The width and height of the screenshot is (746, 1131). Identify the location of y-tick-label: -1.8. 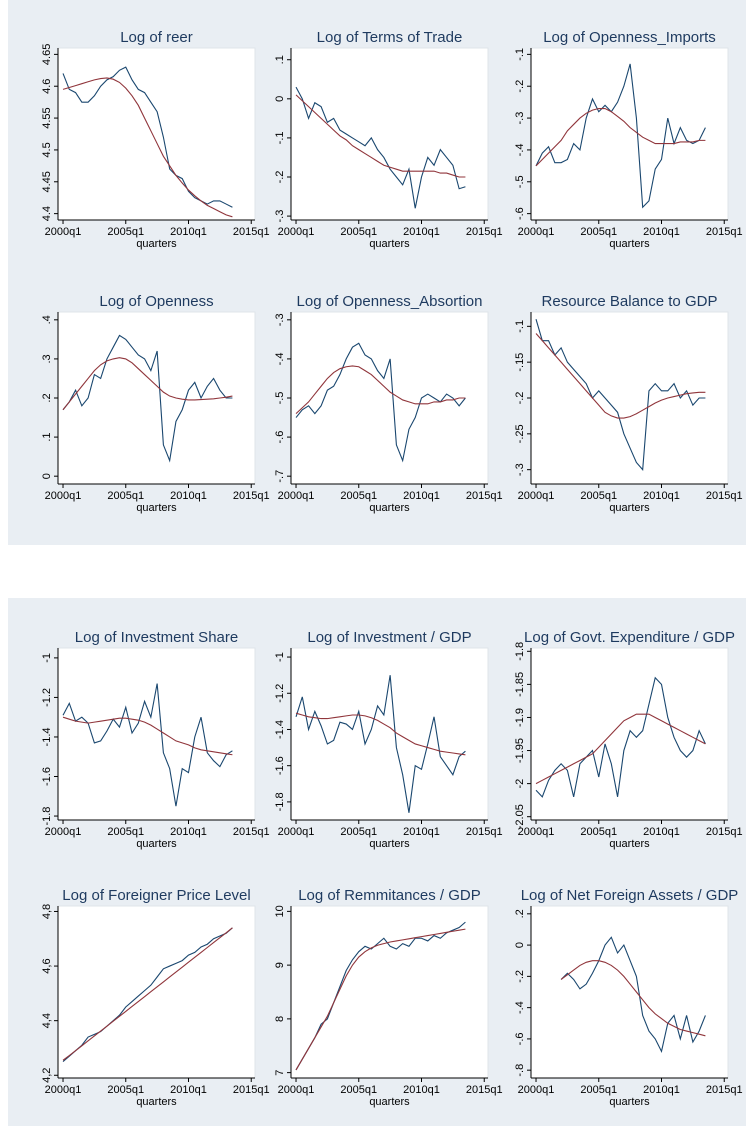
(280, 801).